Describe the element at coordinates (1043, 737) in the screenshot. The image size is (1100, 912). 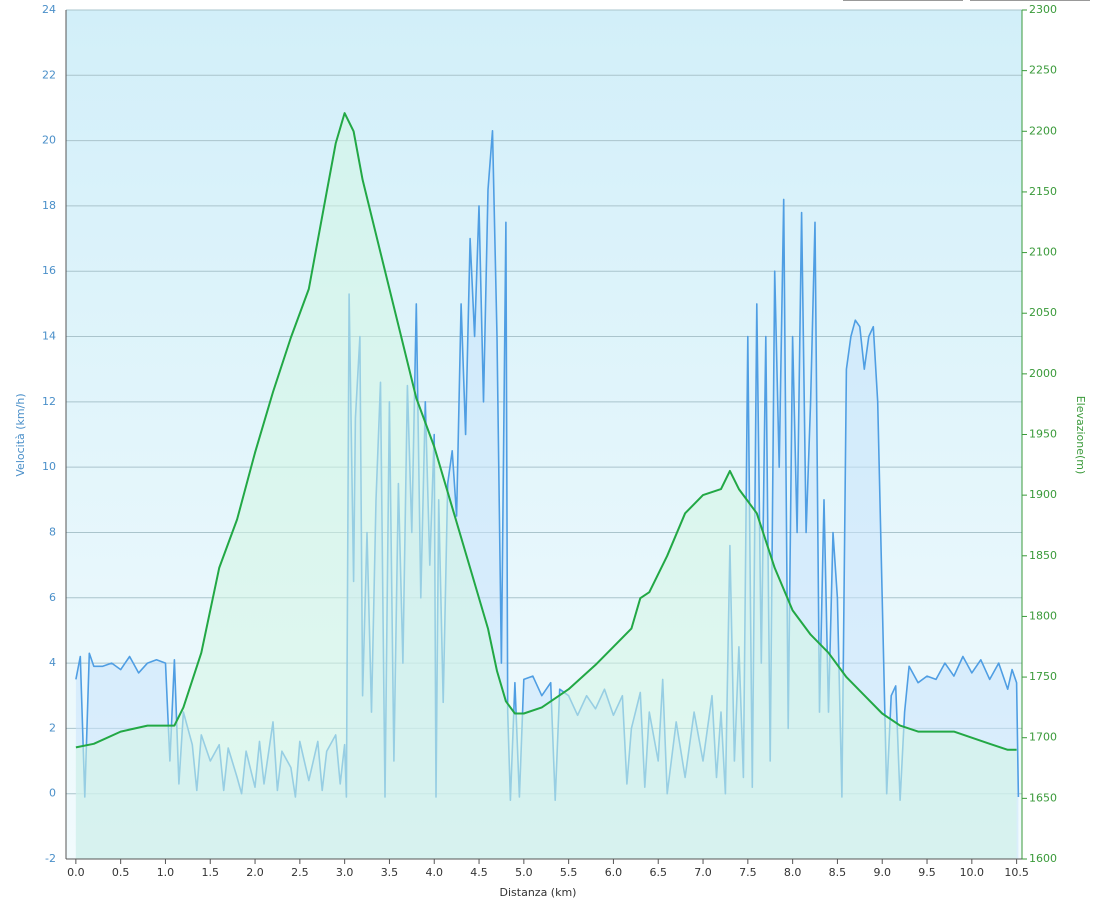
I see `y2-tick-label: 1700` at that location.